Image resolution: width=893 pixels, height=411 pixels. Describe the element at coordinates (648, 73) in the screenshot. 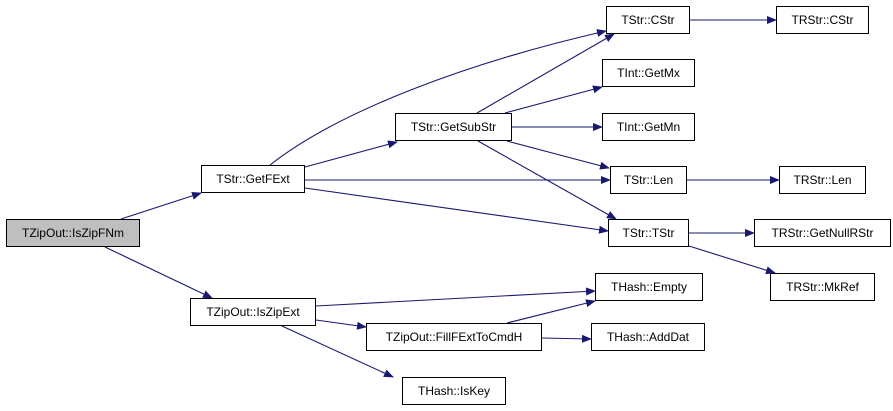

I see `node-tint-getmx: TInt::GetMx` at that location.